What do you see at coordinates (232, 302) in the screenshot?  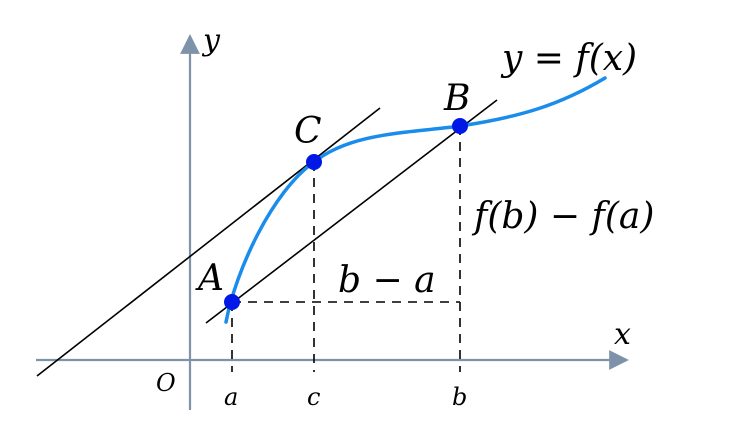 I see `point-a` at bounding box center [232, 302].